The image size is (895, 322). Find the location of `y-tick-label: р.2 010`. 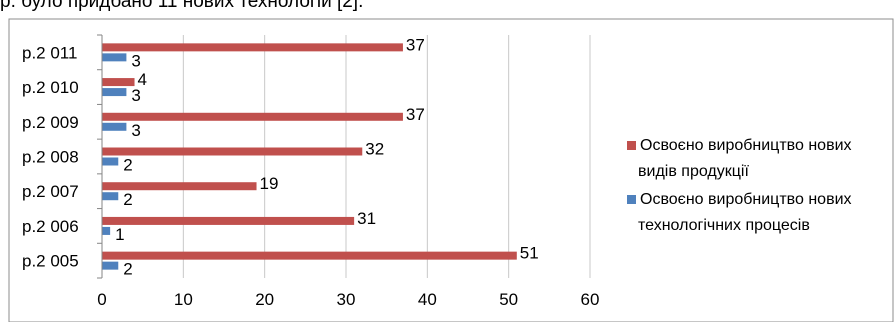

y-tick-label: р.2 010 is located at coordinates (50, 87).